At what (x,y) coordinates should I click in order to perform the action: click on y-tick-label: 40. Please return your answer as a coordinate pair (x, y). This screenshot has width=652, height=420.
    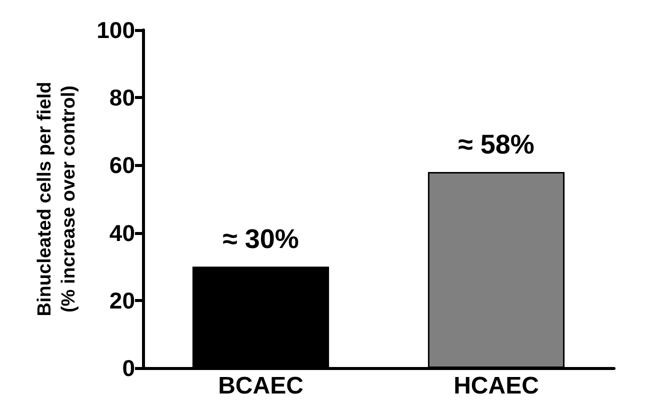
    Looking at the image, I should click on (122, 233).